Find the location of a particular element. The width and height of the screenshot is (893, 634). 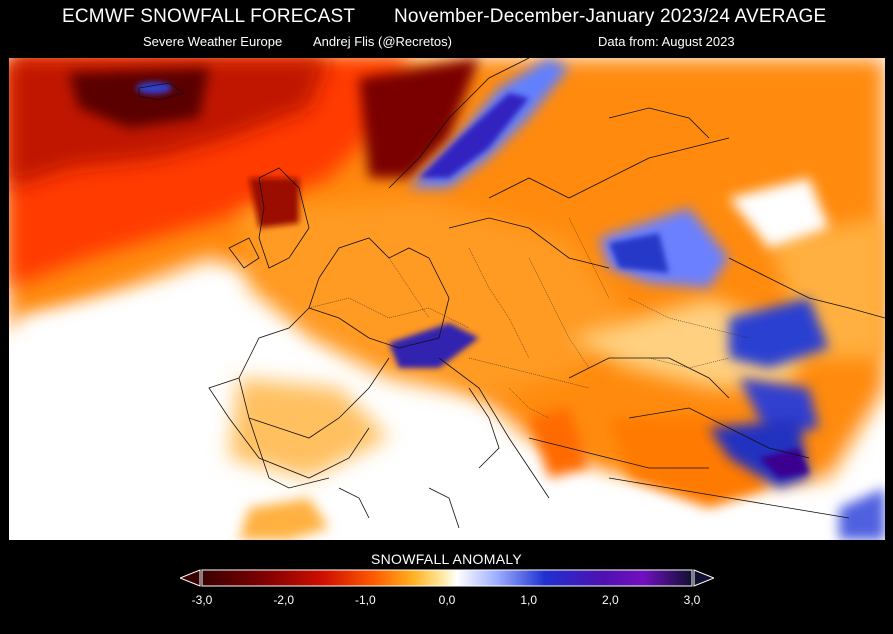

colorbar-gradient is located at coordinates (447, 578).